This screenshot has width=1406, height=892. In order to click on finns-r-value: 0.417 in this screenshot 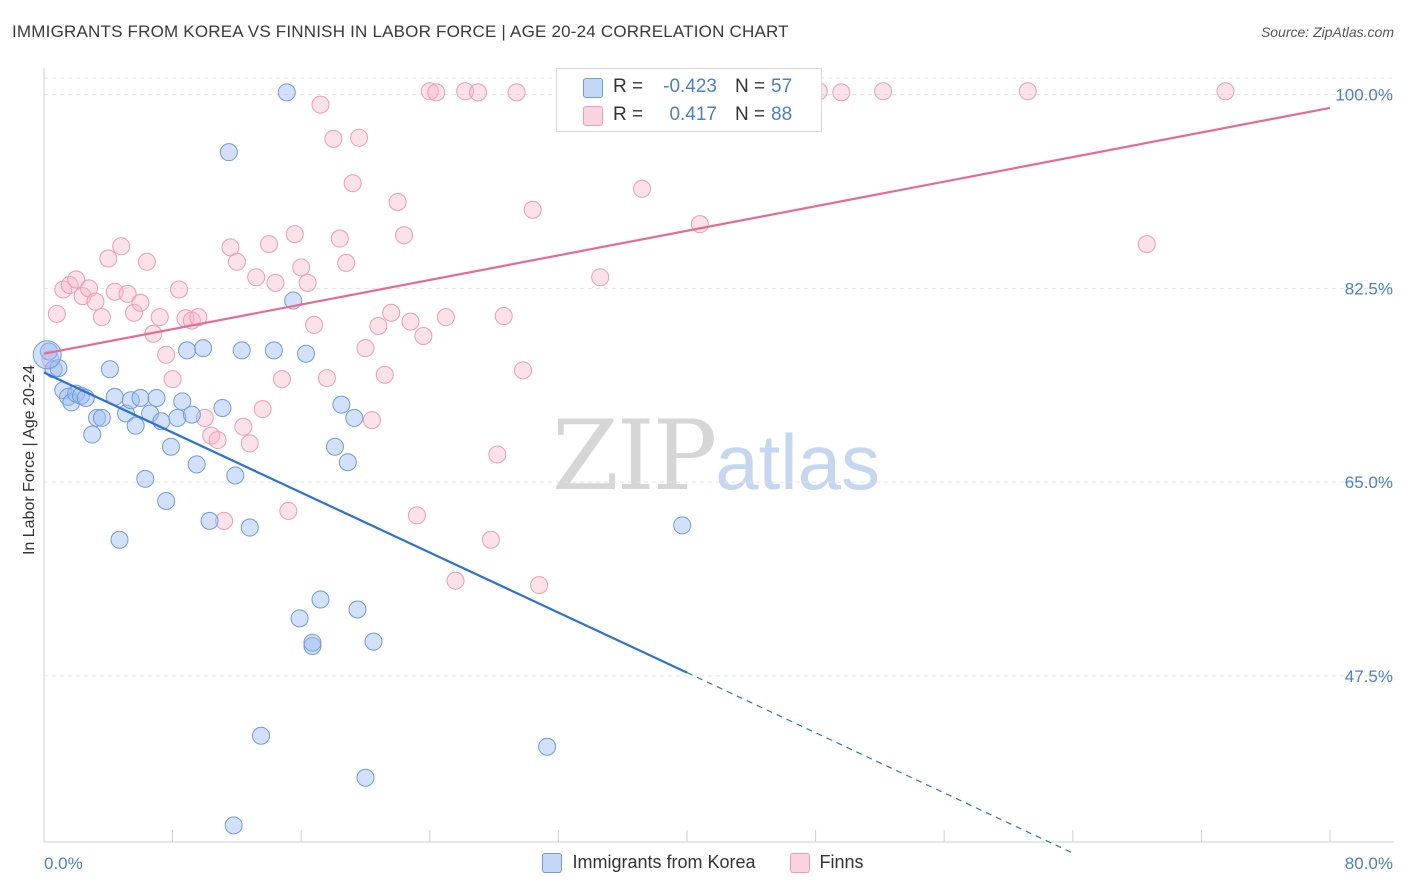, I will do `click(693, 114)`.